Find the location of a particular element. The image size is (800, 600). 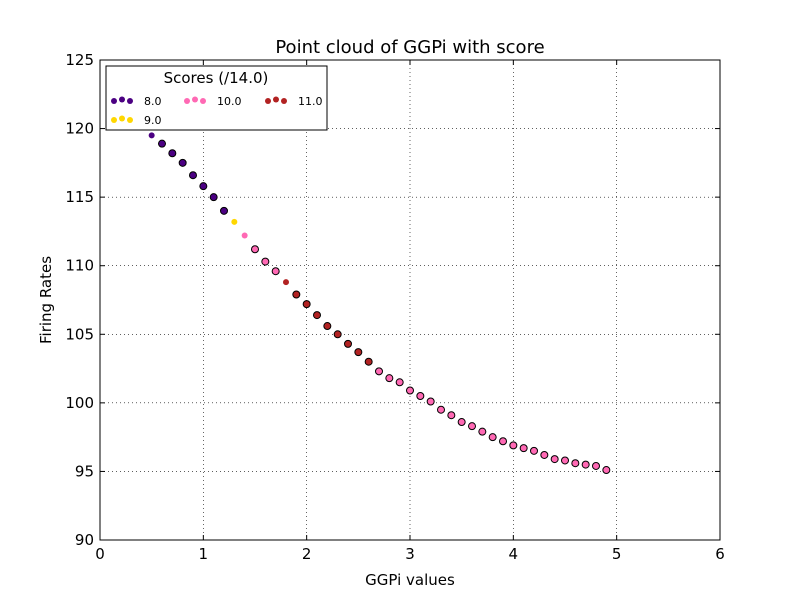

x-tick-label: 1 is located at coordinates (204, 554).